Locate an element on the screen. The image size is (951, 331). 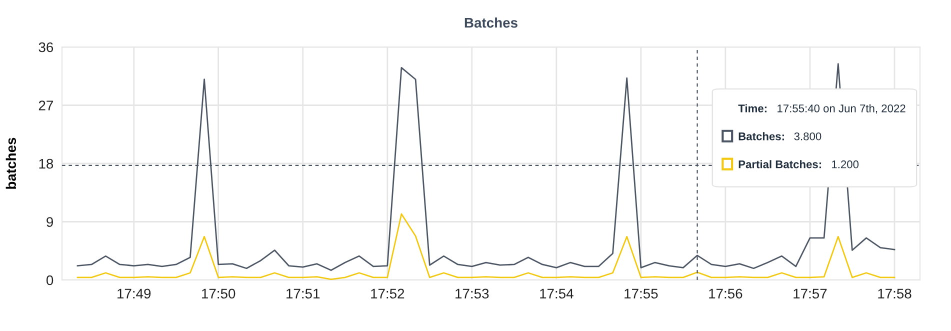
x-tick-label: 17:54 is located at coordinates (557, 293).